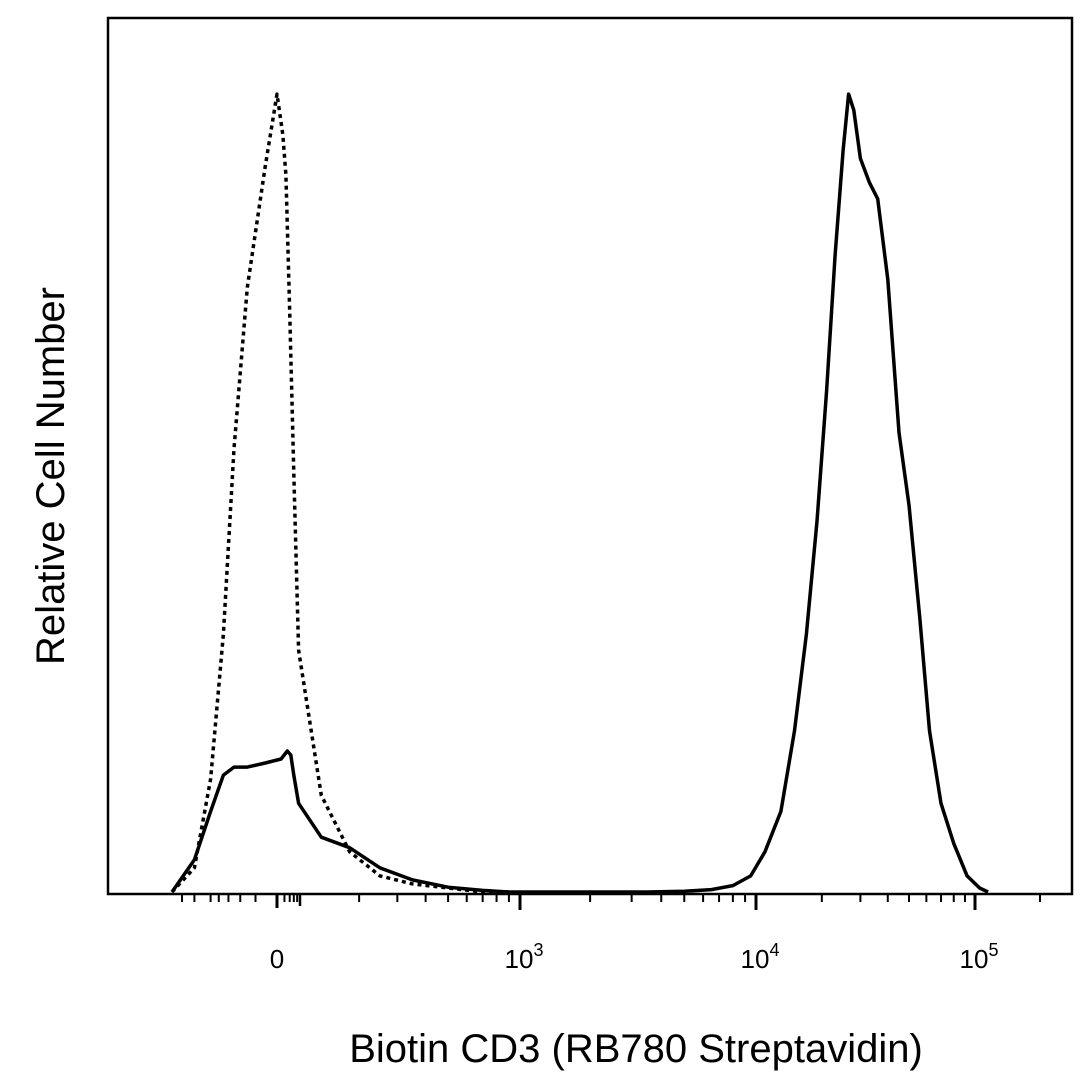 The image size is (1086, 1086). I want to click on x-tick-label: 10³, so click(524, 957).